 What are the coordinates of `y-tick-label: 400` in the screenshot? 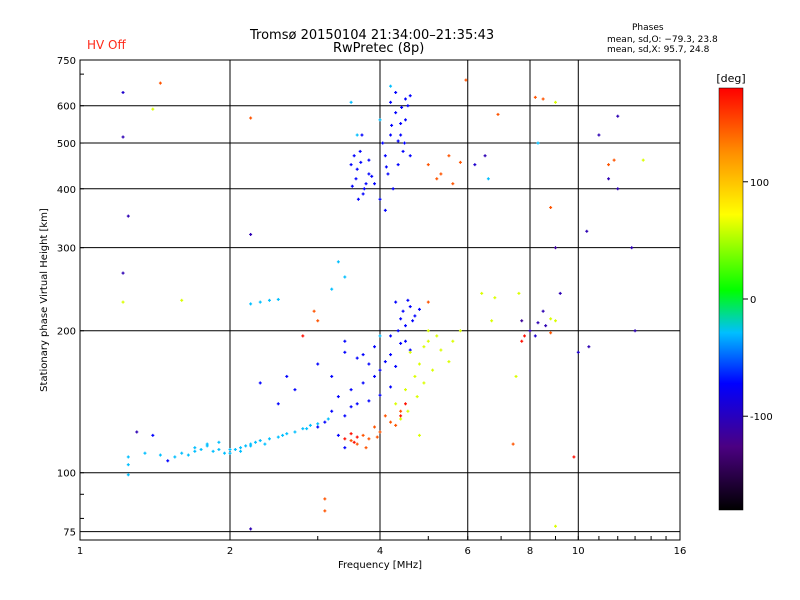 It's located at (66, 190).